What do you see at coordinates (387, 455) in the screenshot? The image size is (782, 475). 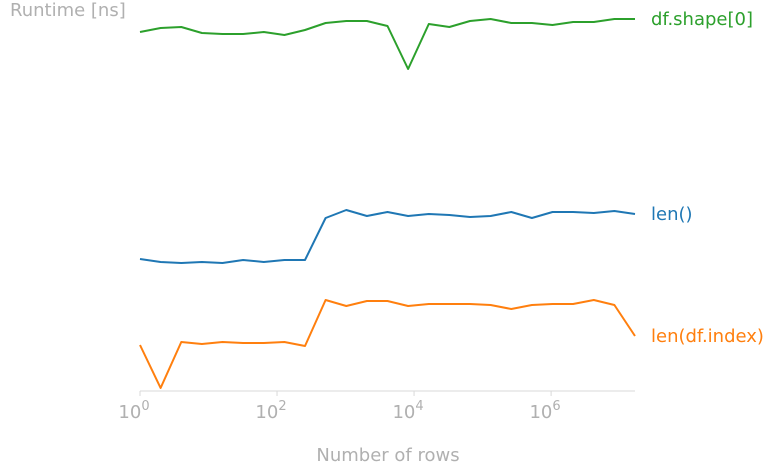 I see `x-axis-label: Number of rows` at bounding box center [387, 455].